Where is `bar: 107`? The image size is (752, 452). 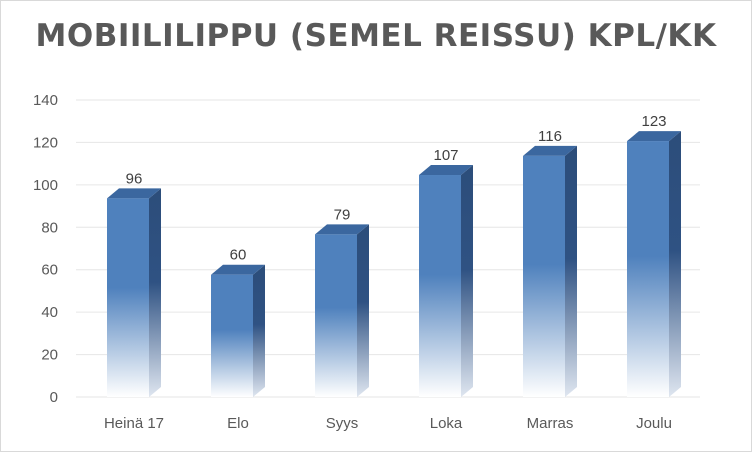
bar: 107 is located at coordinates (446, 272).